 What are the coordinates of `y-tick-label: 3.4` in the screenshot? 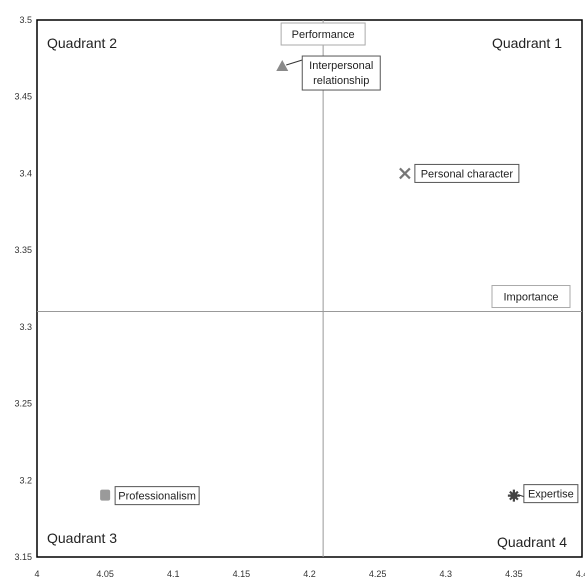 It's located at (25, 173).